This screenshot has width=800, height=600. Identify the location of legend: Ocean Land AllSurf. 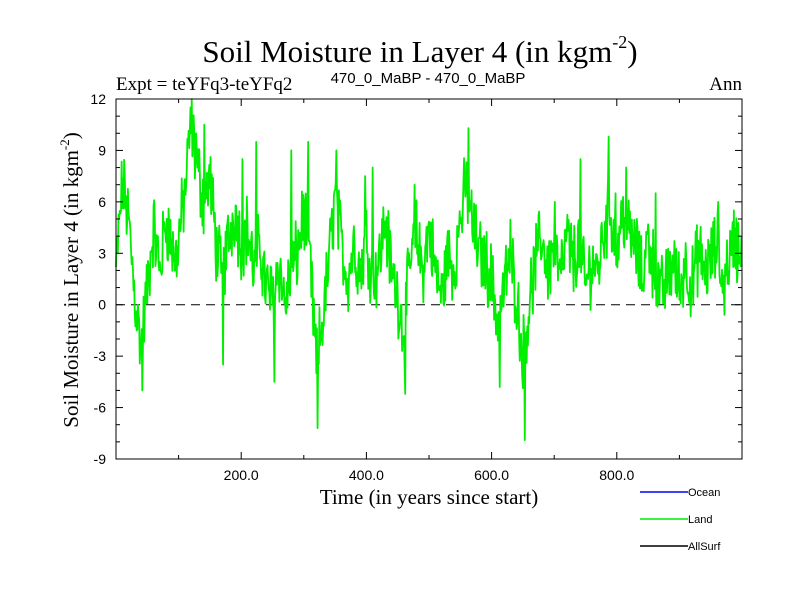
(680, 520).